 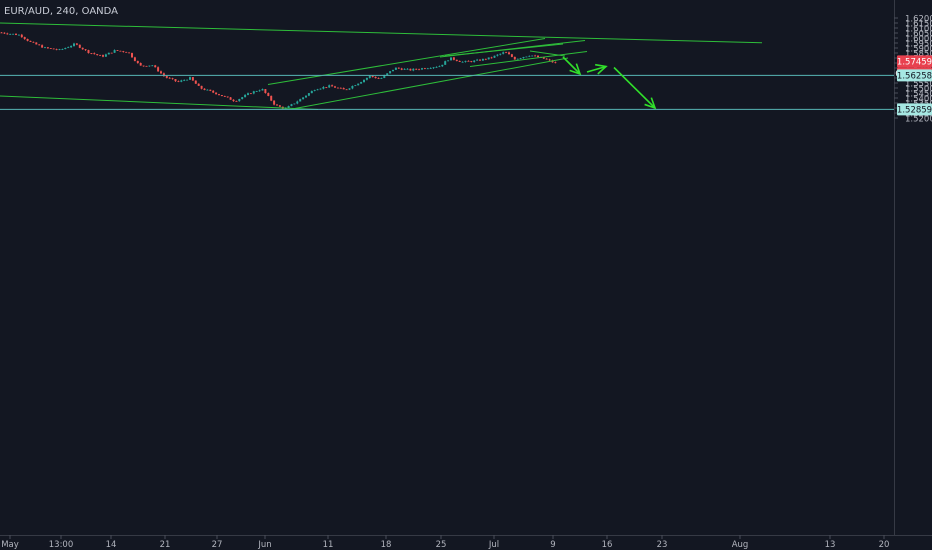 What do you see at coordinates (918, 95) in the screenshot?
I see `price-tick-label: 1.54500` at bounding box center [918, 95].